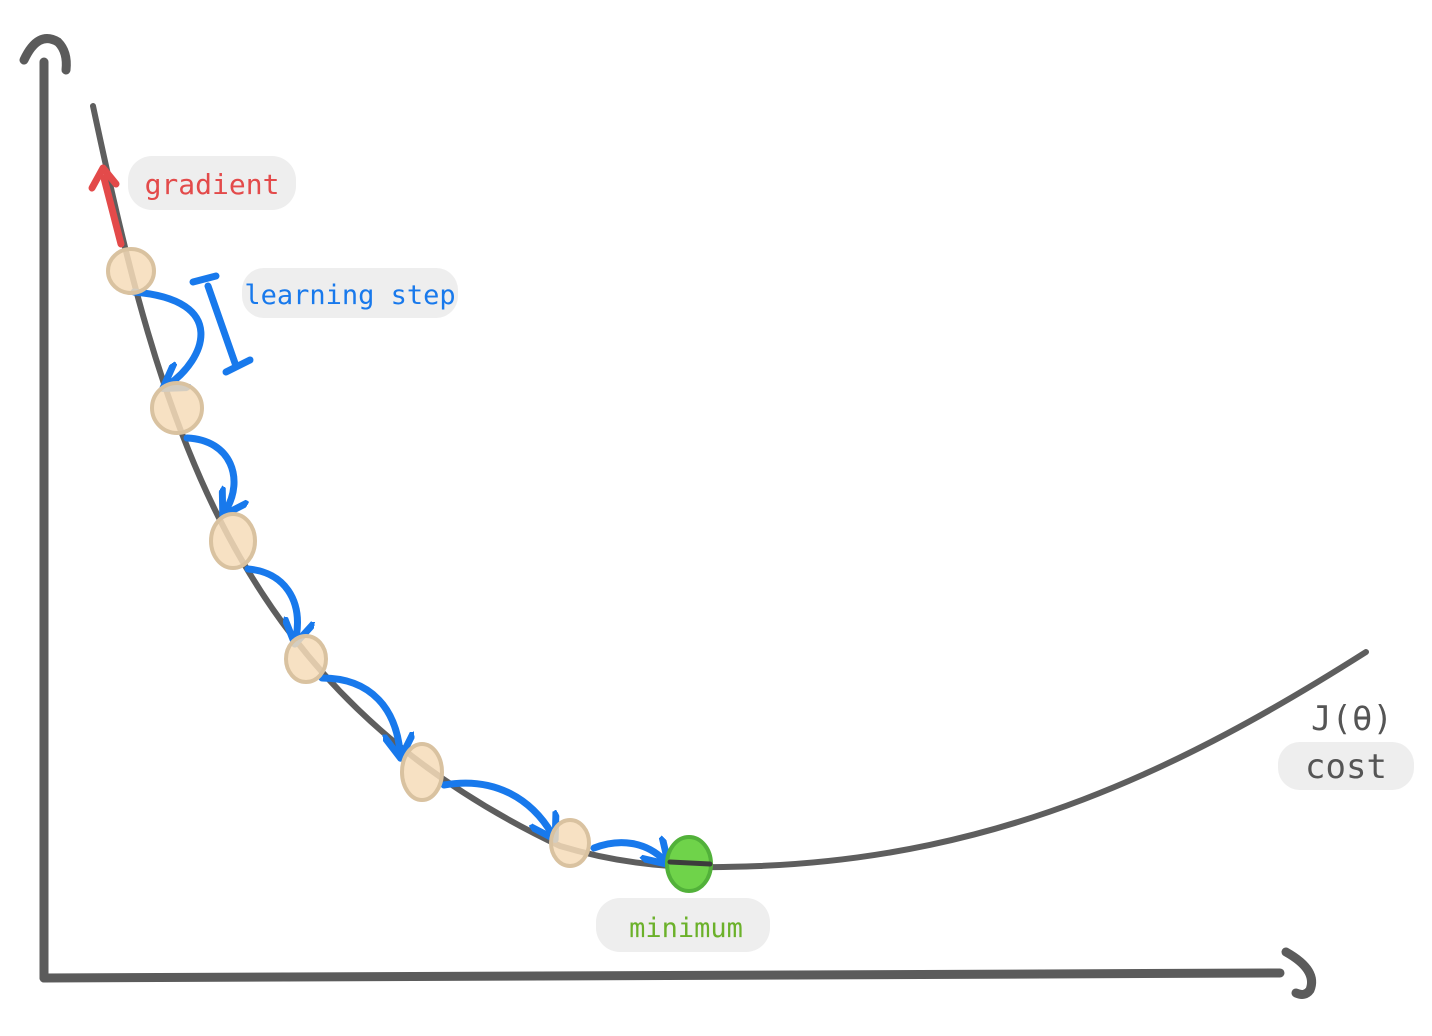 The height and width of the screenshot is (1036, 1432). What do you see at coordinates (662, 975) in the screenshot?
I see `x-axis` at bounding box center [662, 975].